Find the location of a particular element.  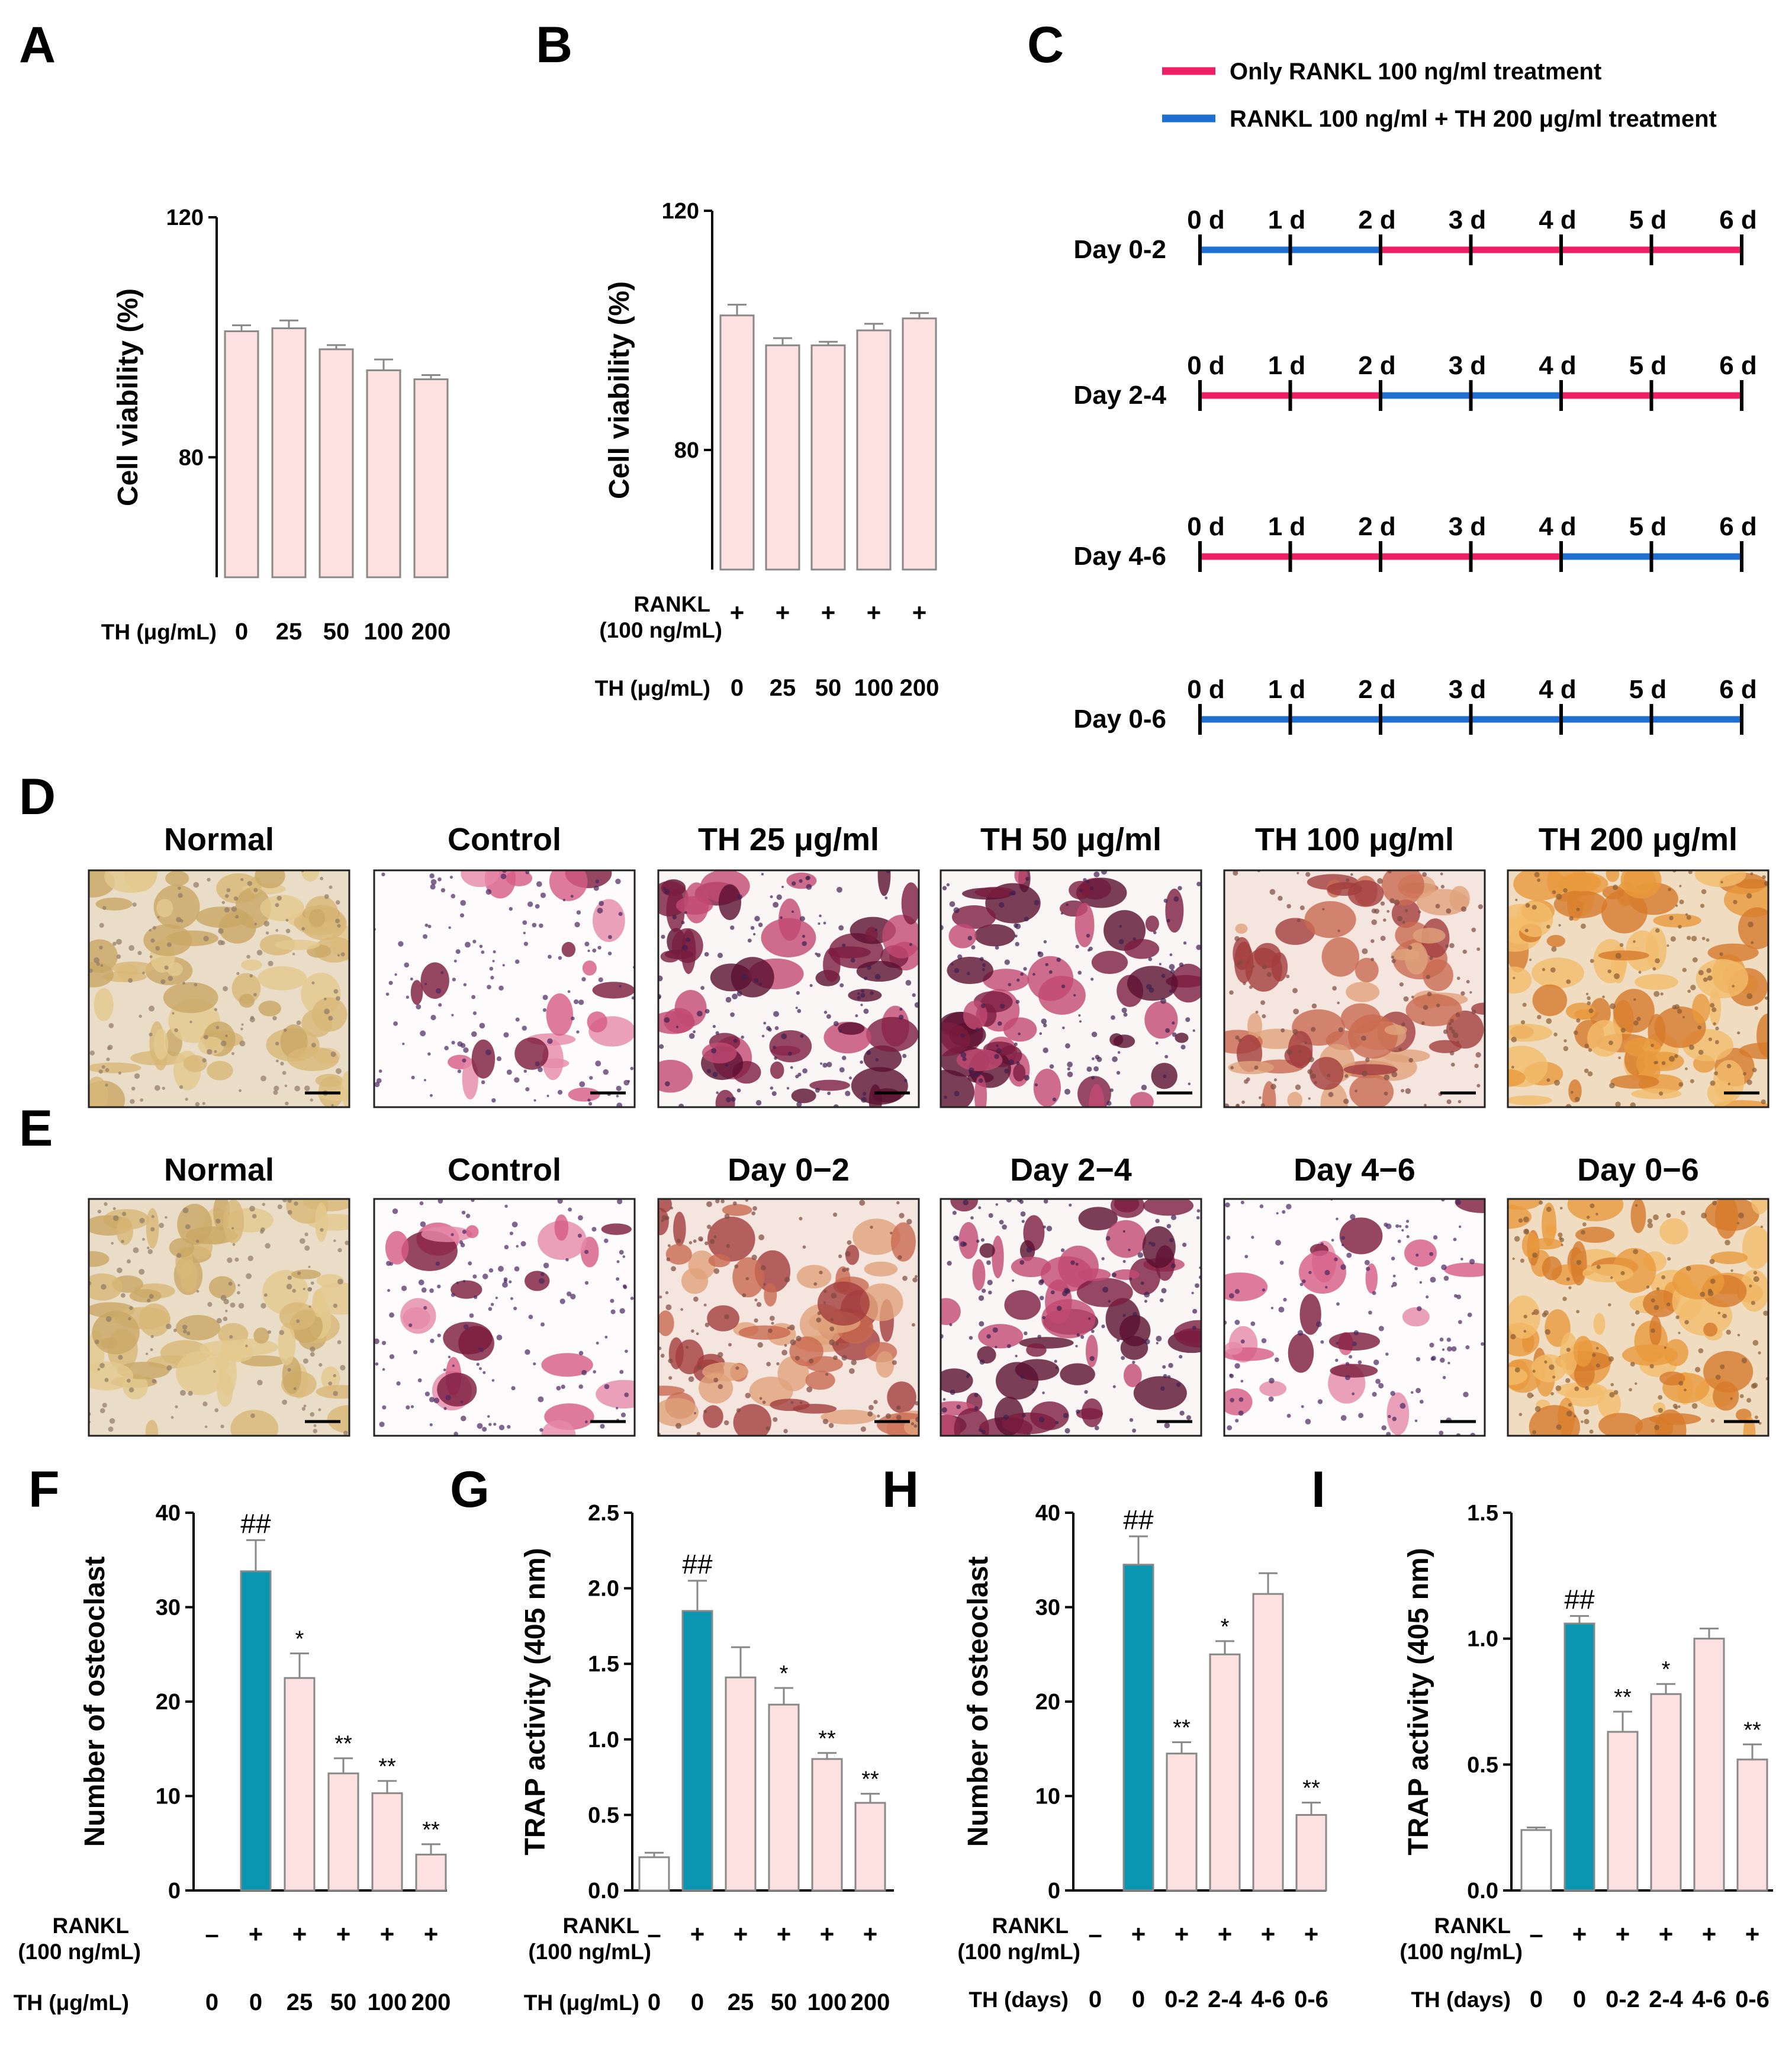

y-tick-label: 1.0 is located at coordinates (1482, 1639).